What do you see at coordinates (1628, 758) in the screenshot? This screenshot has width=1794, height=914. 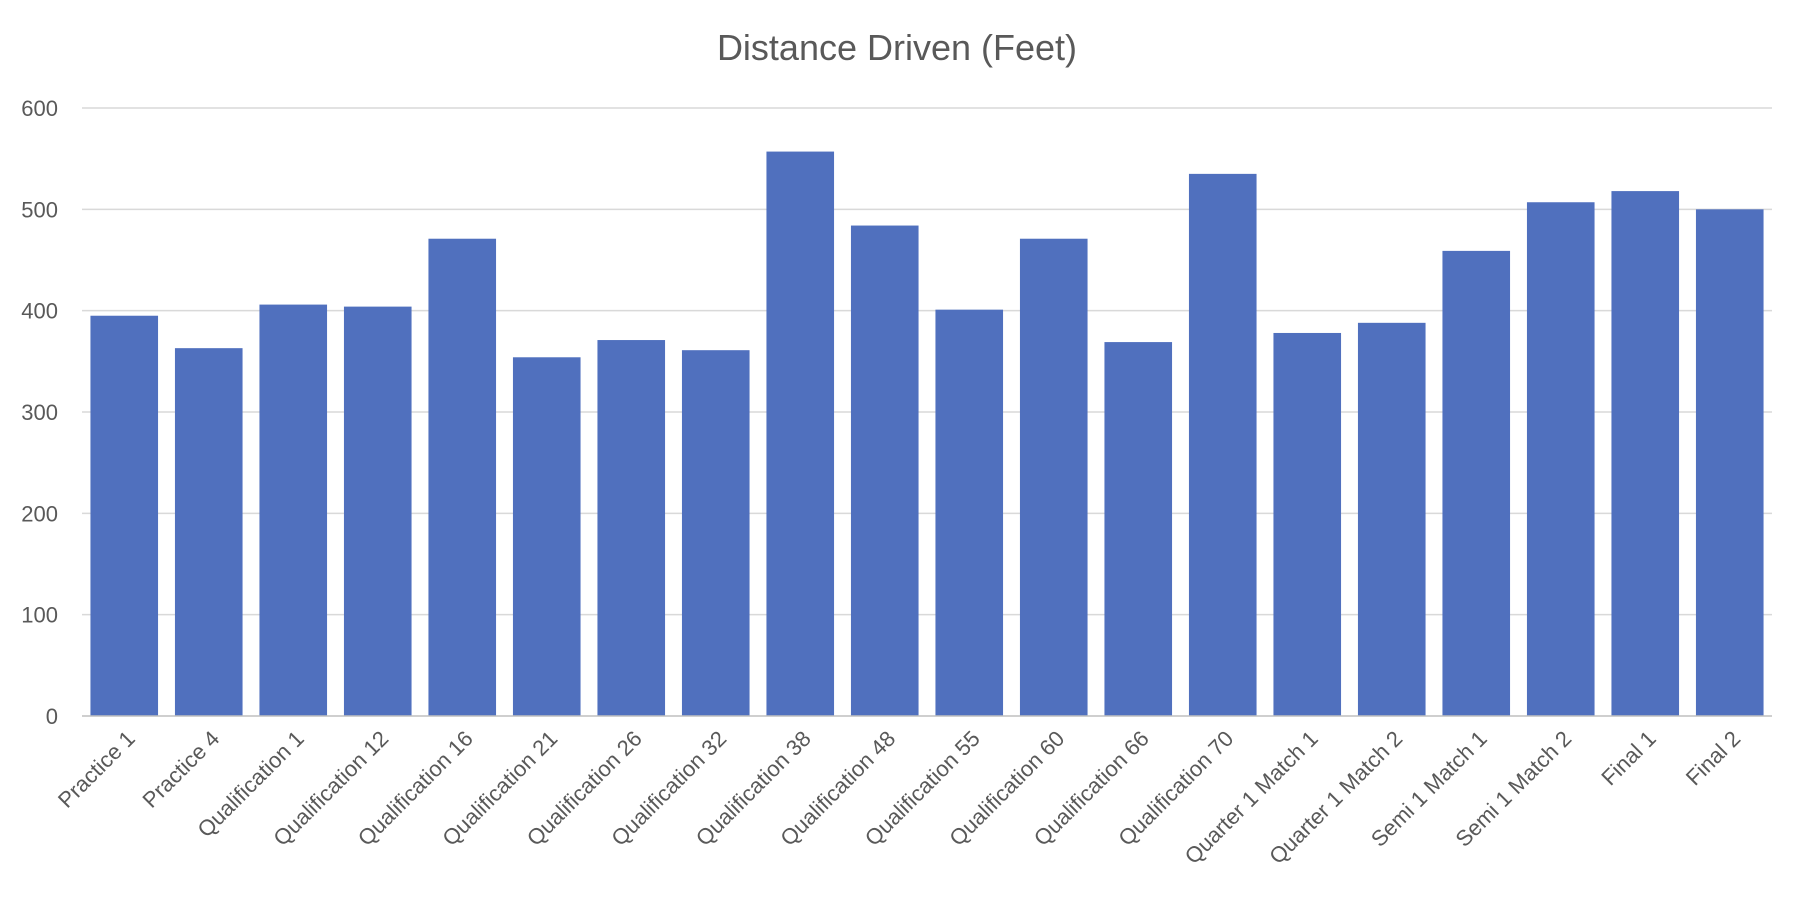 I see `x-tick-label: Final 1` at bounding box center [1628, 758].